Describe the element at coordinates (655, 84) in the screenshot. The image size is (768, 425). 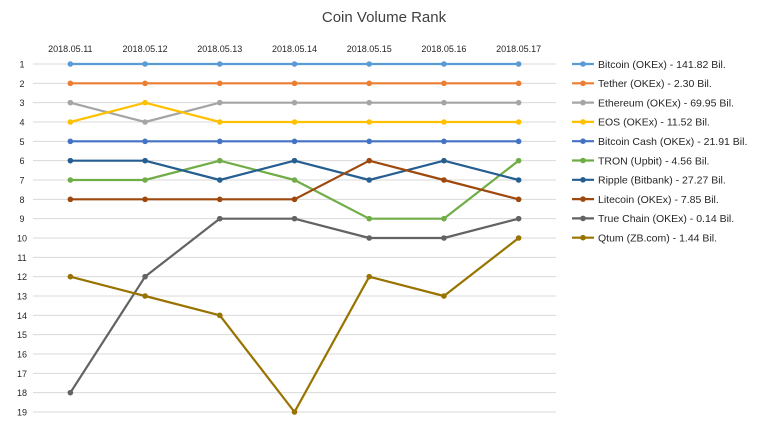
I see `legend-label: Tether (OKEx) - 2.30 Bil.` at that location.